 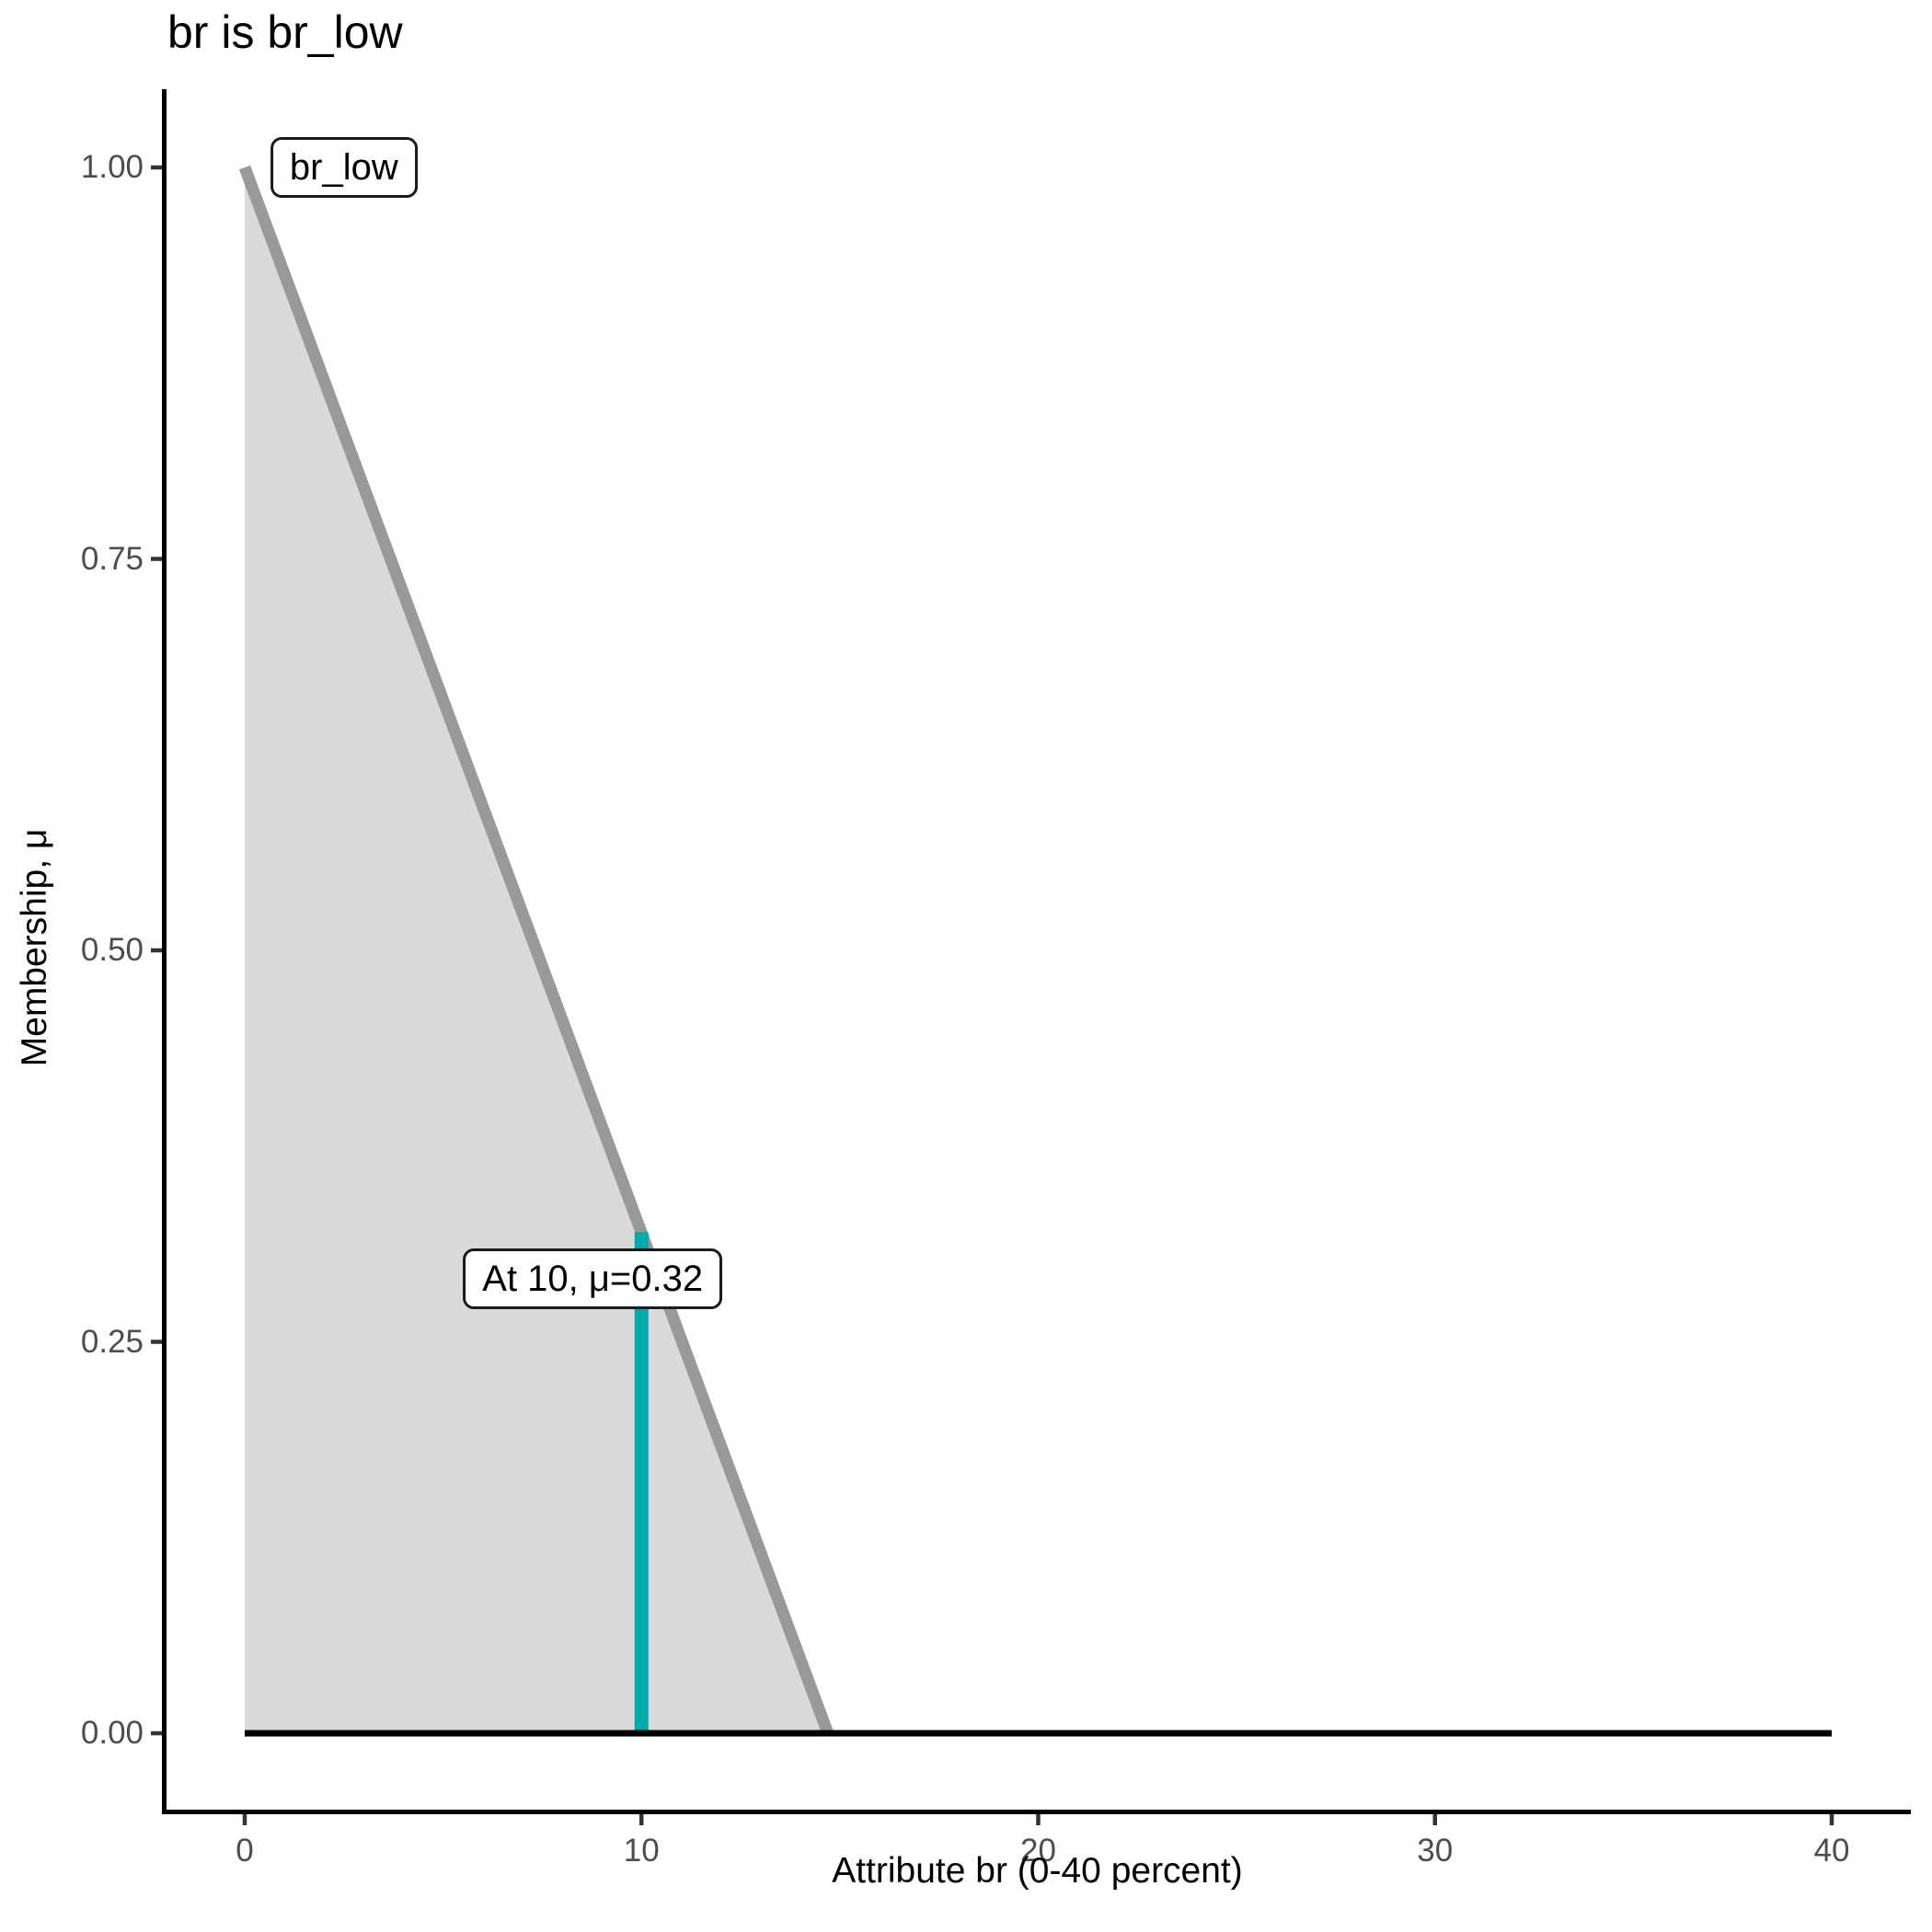 What do you see at coordinates (641, 1850) in the screenshot?
I see `x-tick-label: 10` at bounding box center [641, 1850].